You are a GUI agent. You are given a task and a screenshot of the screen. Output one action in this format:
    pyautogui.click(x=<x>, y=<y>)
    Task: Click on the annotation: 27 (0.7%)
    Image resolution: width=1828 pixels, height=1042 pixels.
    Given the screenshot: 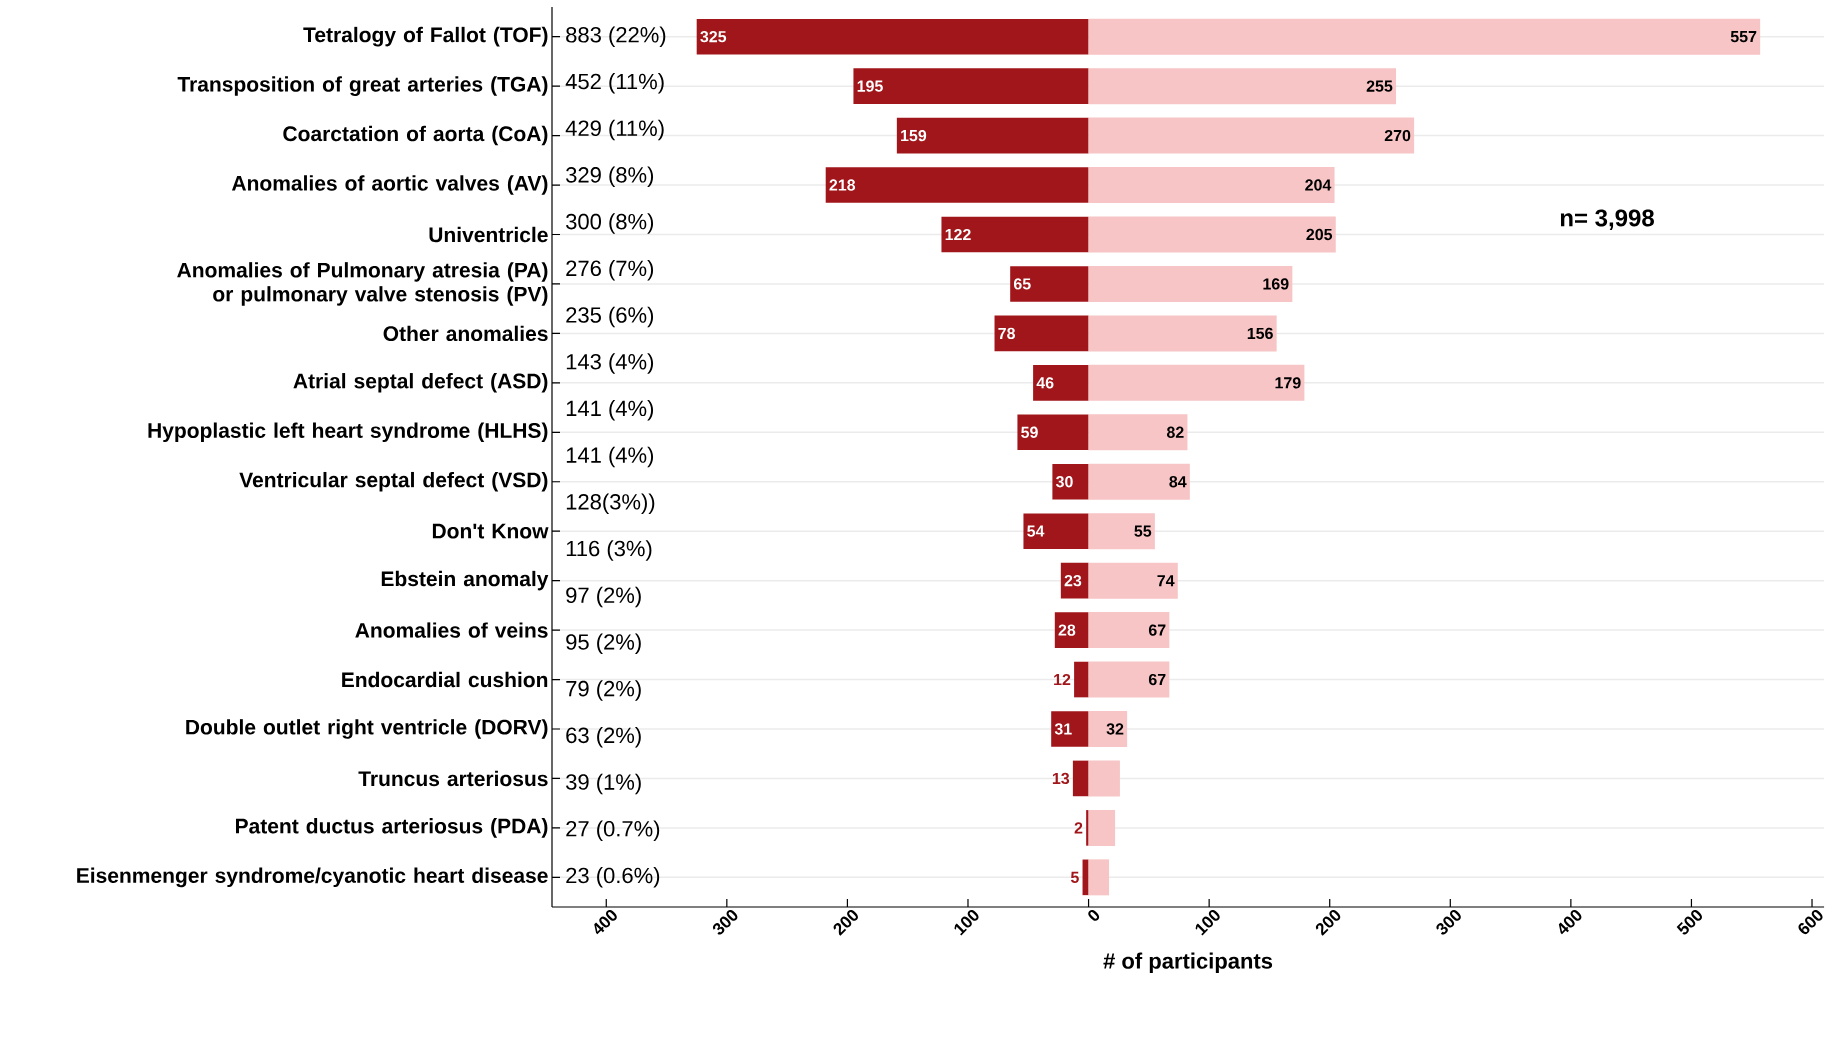 What is the action you would take?
    pyautogui.click(x=613, y=830)
    